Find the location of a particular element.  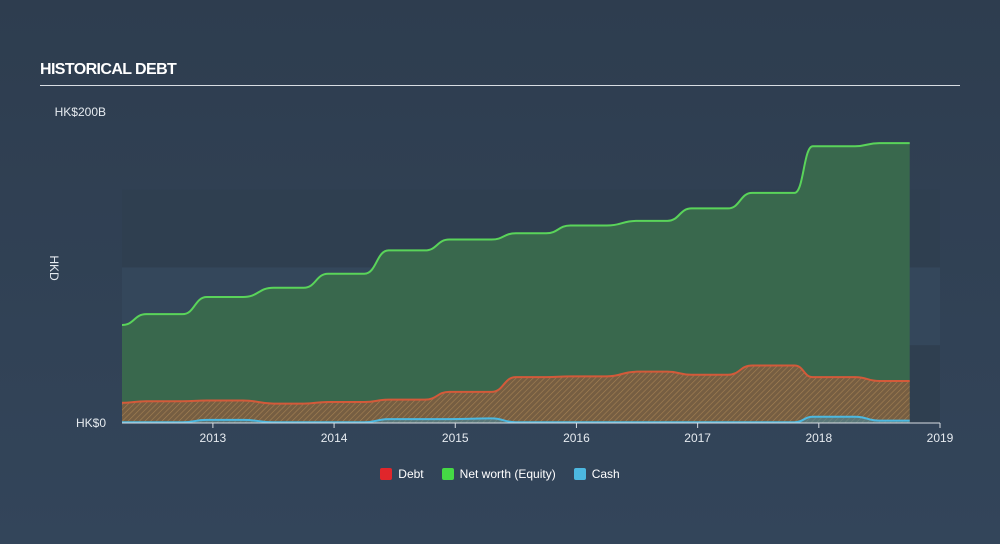

title-divider is located at coordinates (500, 85).